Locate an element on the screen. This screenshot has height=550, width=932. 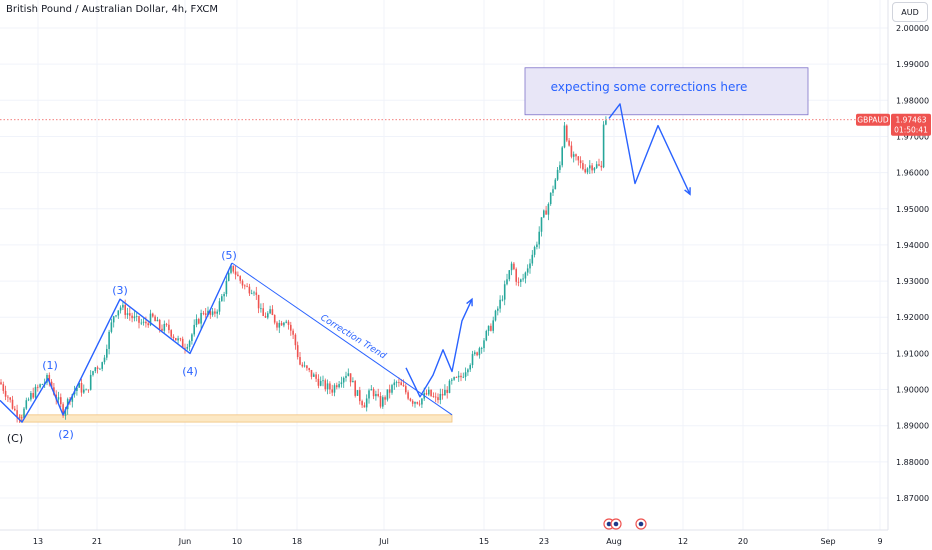
price-badge-countdown: 01:50:41 is located at coordinates (911, 130).